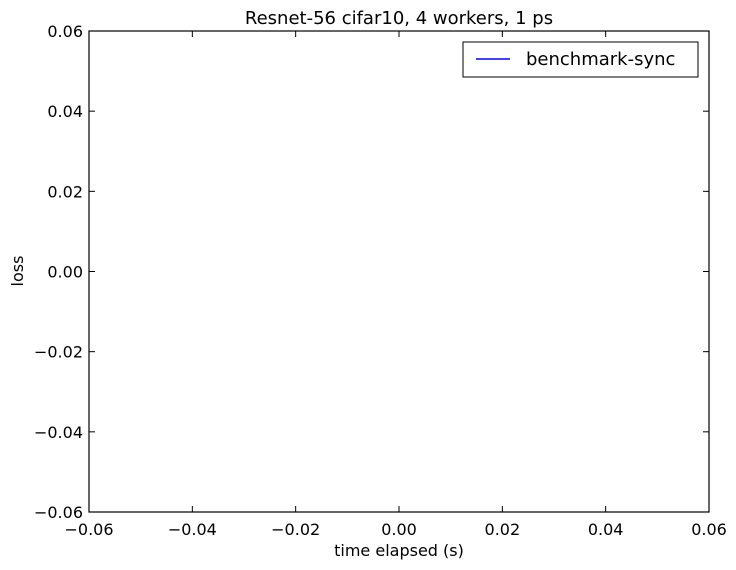 This screenshot has width=736, height=570. What do you see at coordinates (399, 18) in the screenshot?
I see `chart-title: Resnet-56 cifar10, 4 workers, 1 ps` at bounding box center [399, 18].